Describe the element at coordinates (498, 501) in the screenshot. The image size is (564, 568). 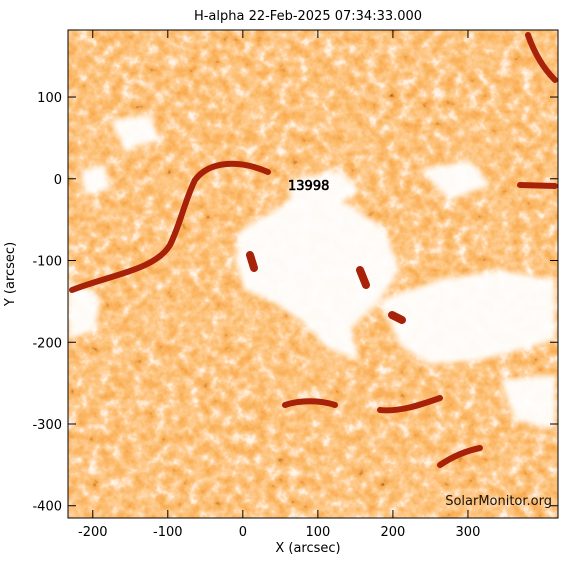
I see `watermark: SolarMonitor.org` at that location.